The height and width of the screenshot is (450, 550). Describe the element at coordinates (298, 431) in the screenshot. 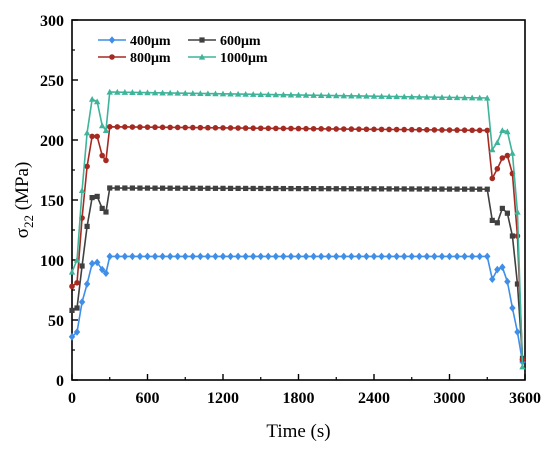

I see `x-axis-title: Time (s)` at that location.